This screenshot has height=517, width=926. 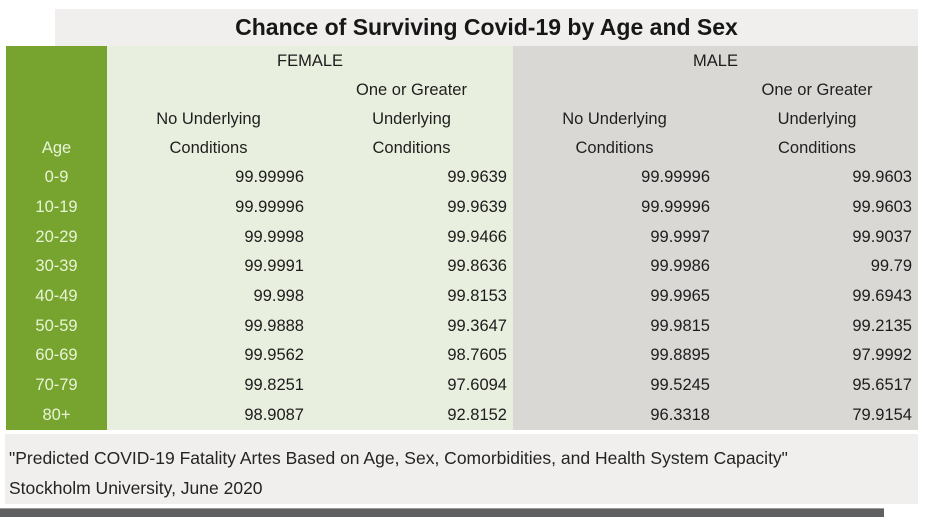 What do you see at coordinates (817, 355) in the screenshot?
I see `value-cell: 97.9992` at bounding box center [817, 355].